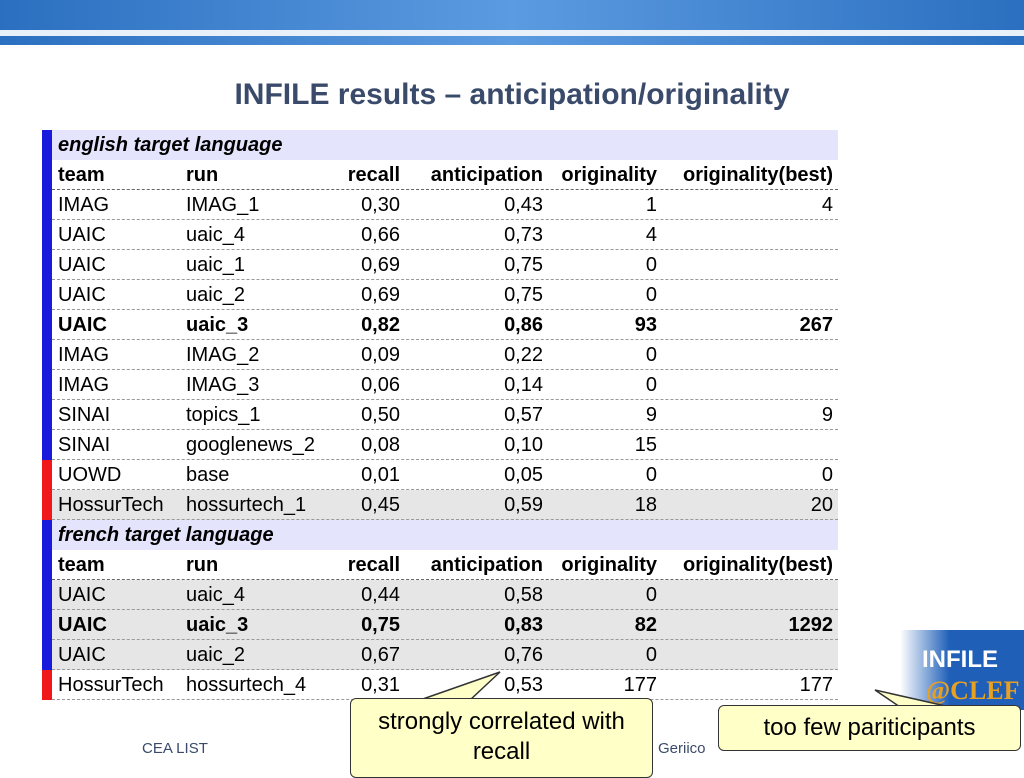  I want to click on cell-number: 0,44, so click(380, 595).